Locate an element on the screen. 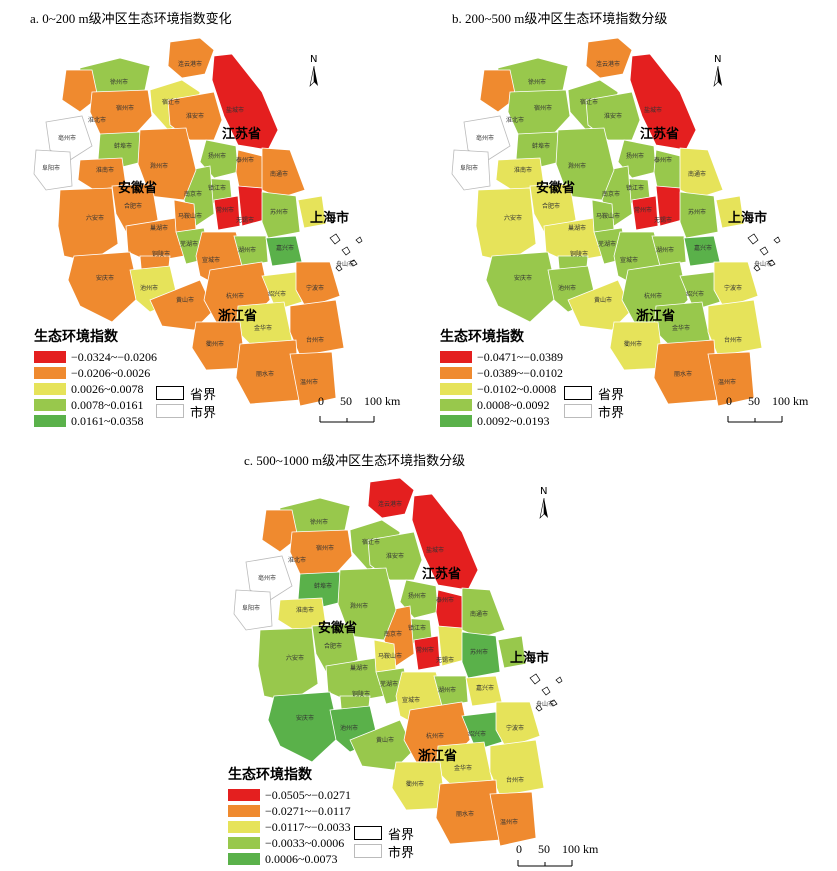 The height and width of the screenshot is (871, 837). svg-text: 温州市 is located at coordinates (509, 822).